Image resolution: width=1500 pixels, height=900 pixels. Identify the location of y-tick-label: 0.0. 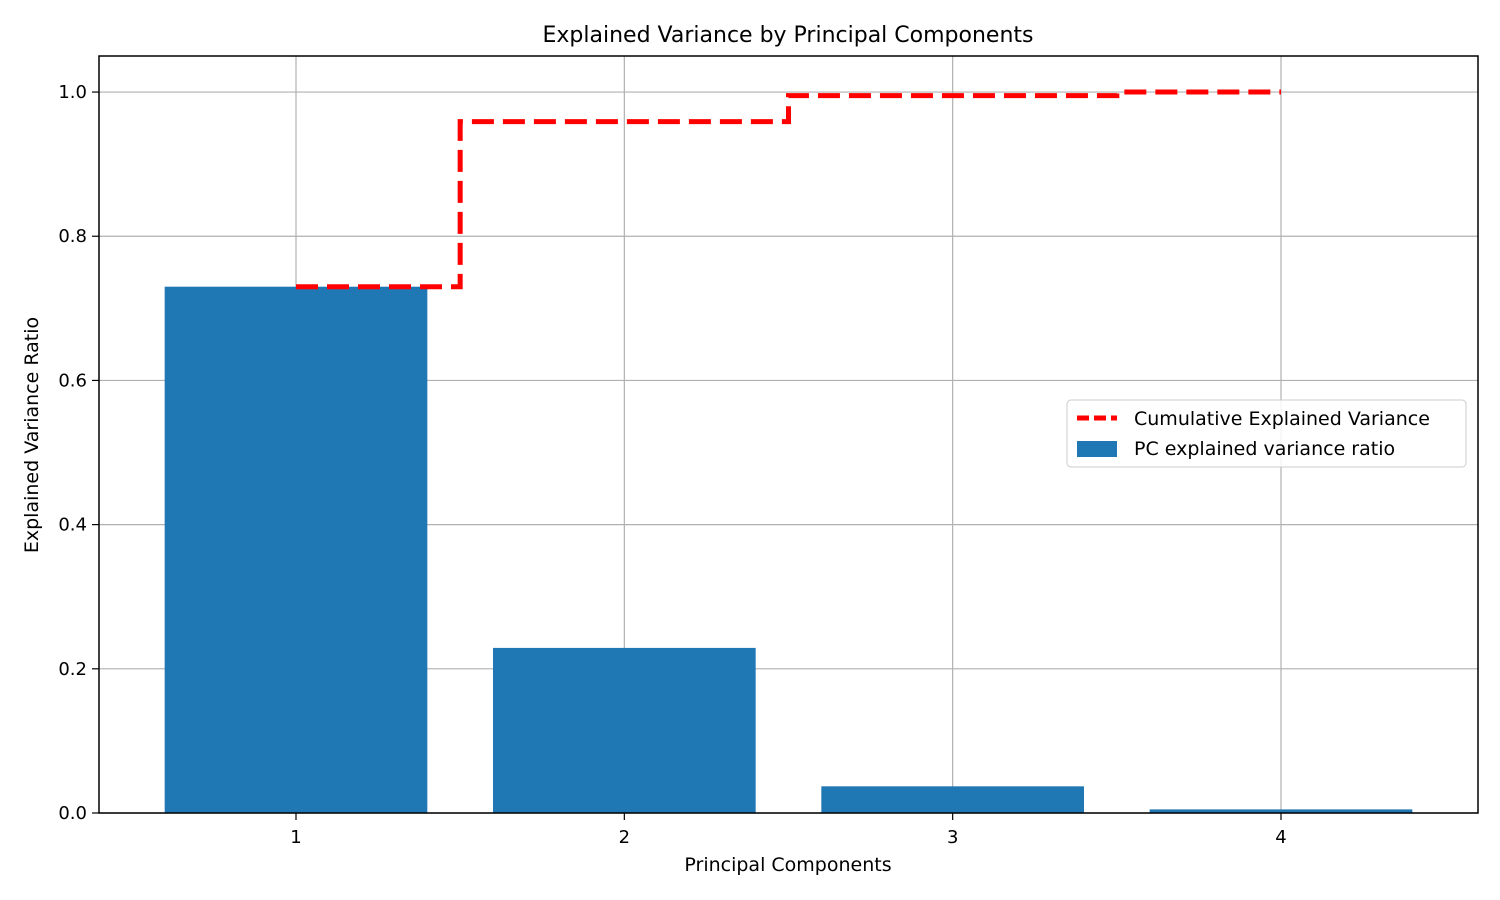
(72, 813).